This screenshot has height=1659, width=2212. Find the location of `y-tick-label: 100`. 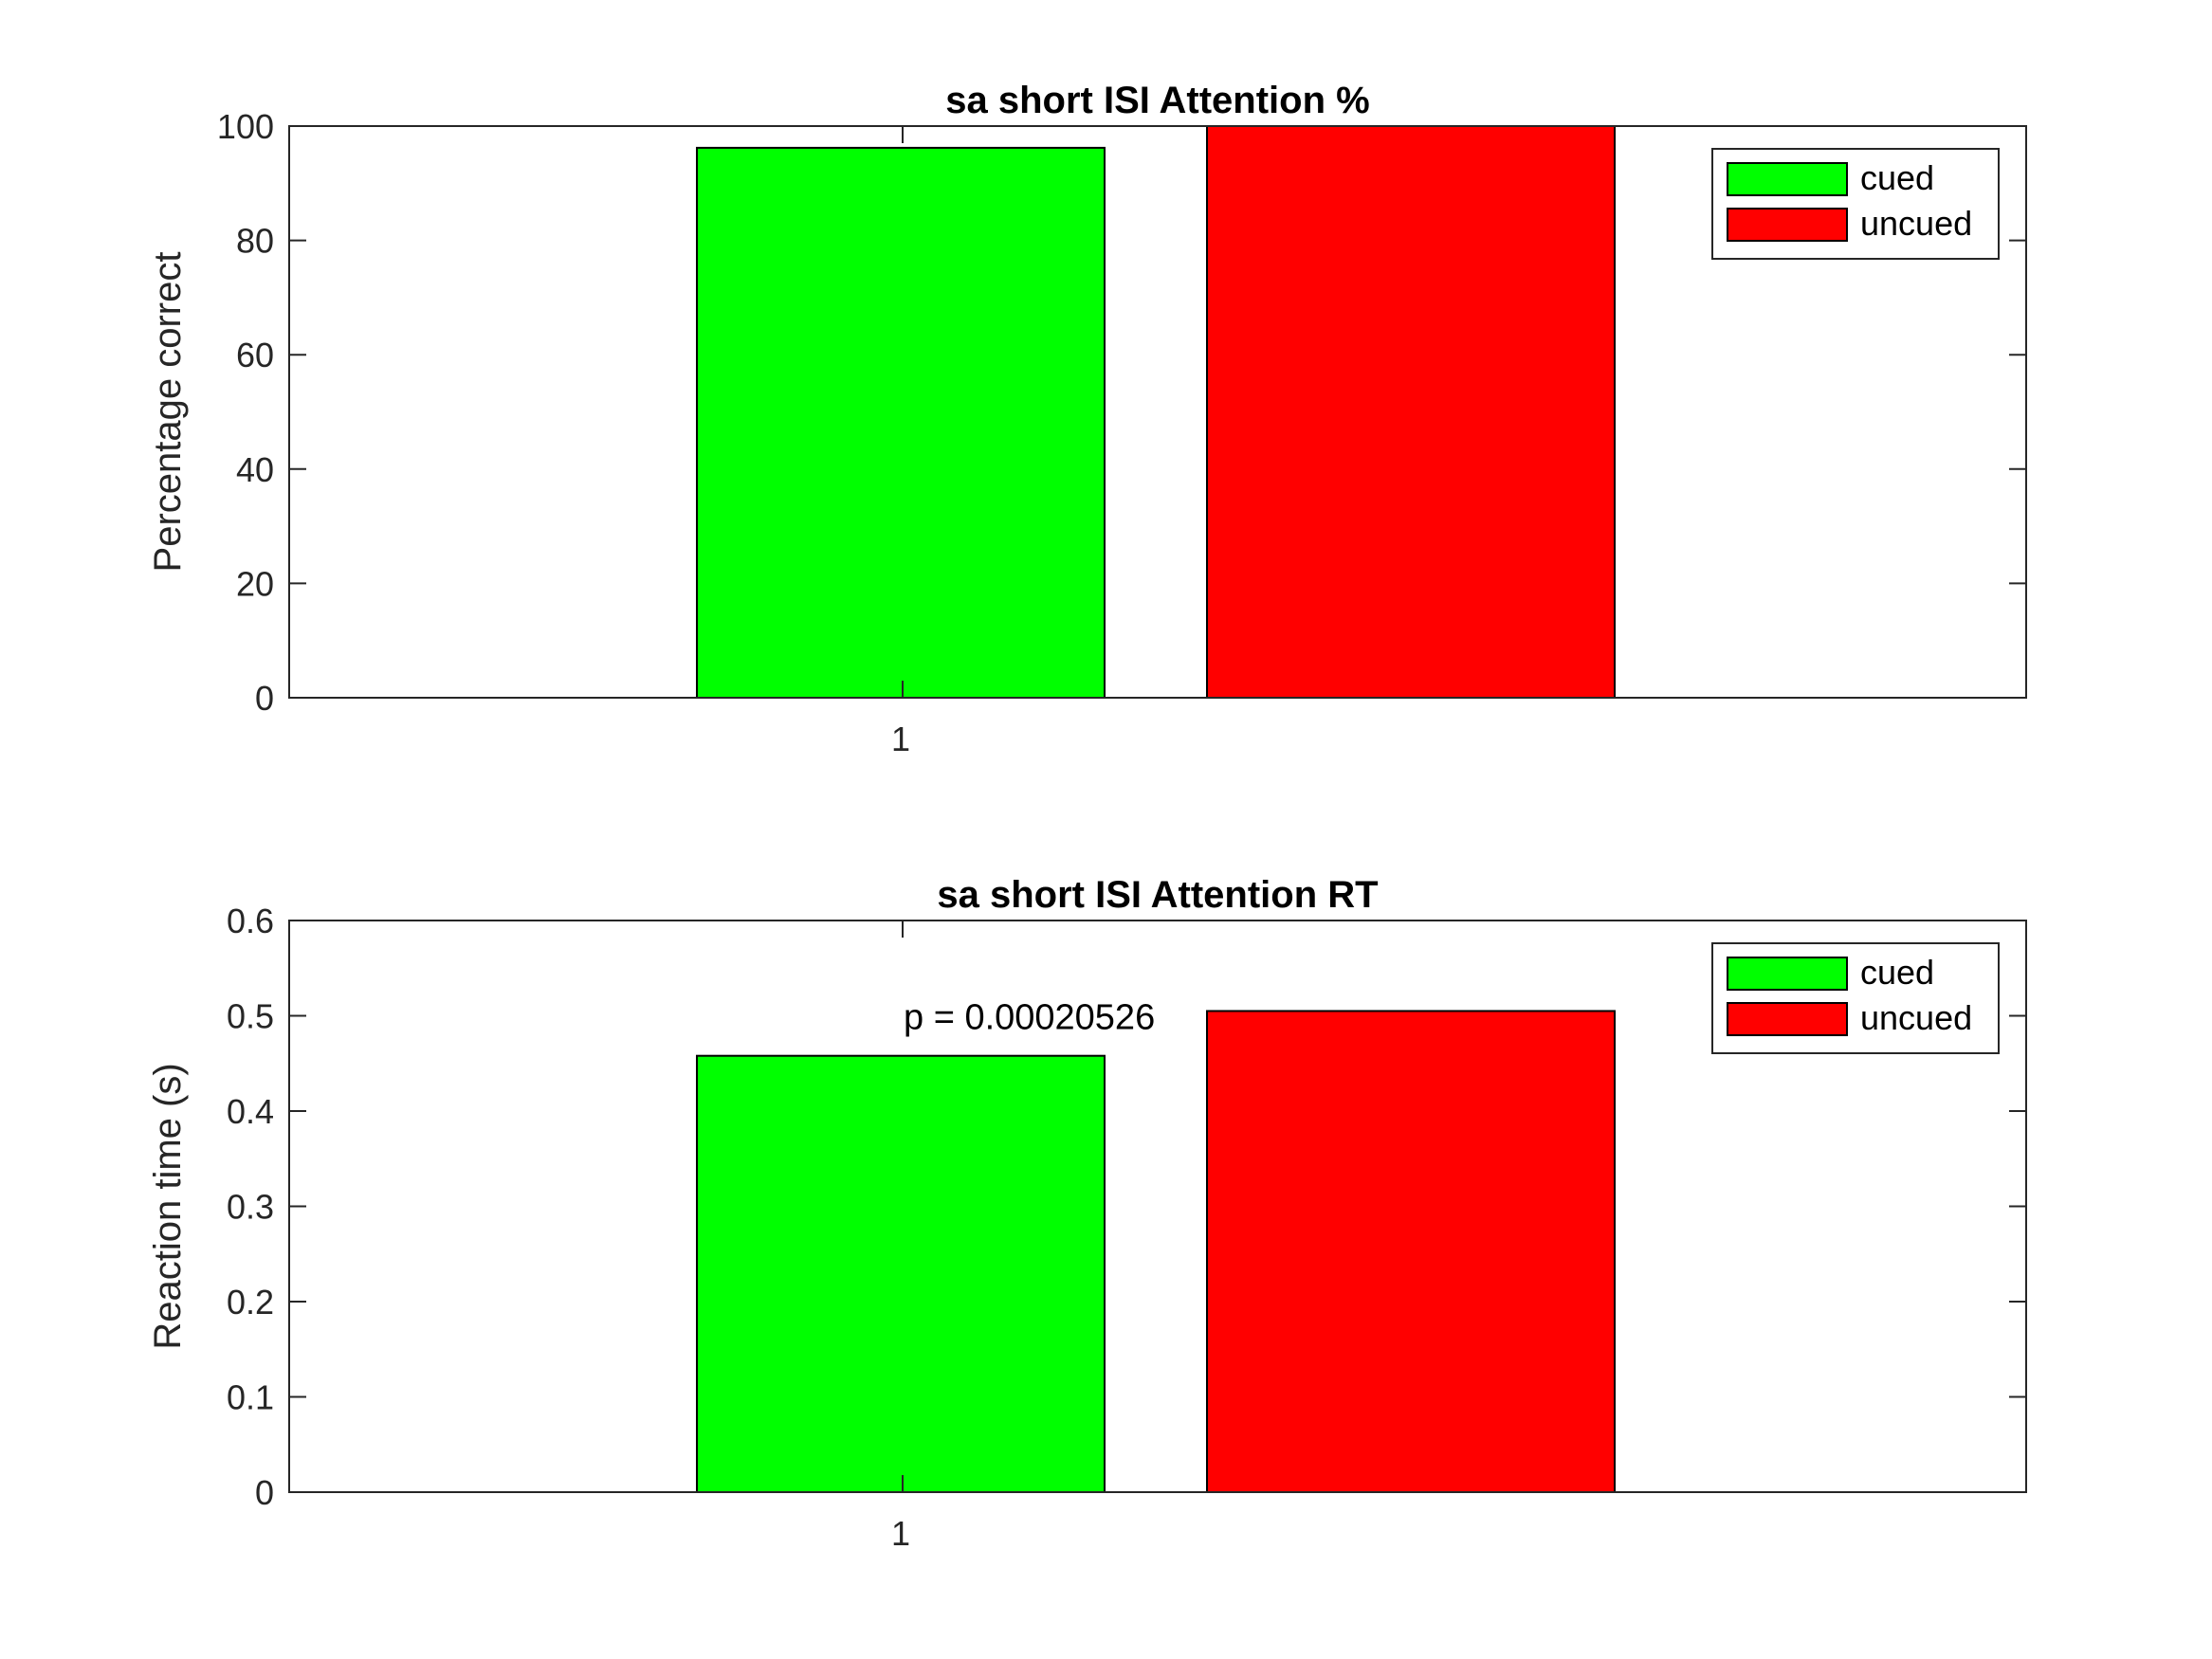

y-tick-label: 100 is located at coordinates (245, 126).